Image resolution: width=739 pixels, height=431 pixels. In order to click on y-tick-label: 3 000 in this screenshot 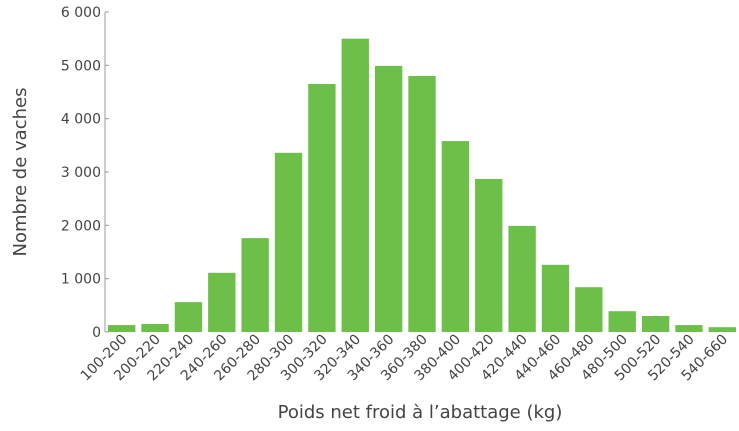, I will do `click(81, 173)`.